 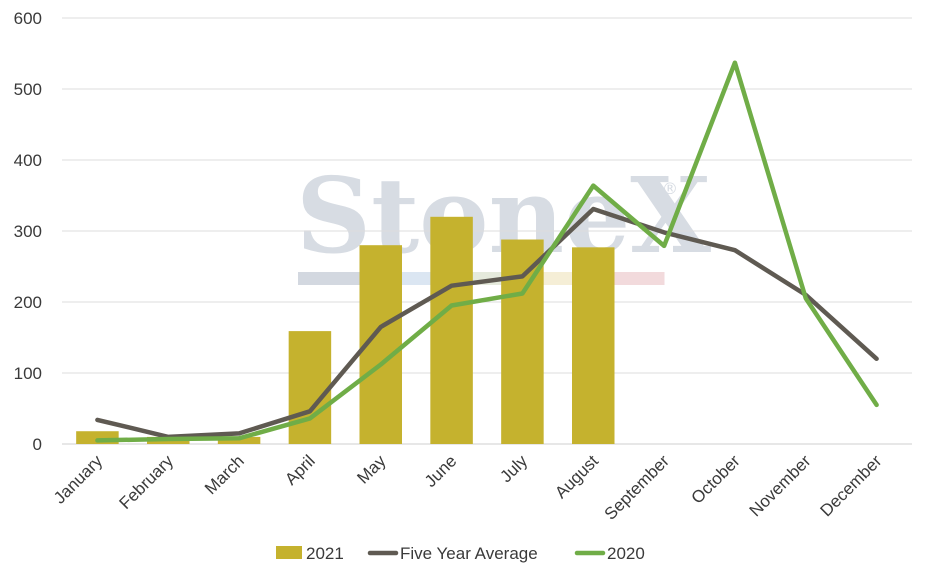 I want to click on legend-item: 2020, so click(x=609, y=553).